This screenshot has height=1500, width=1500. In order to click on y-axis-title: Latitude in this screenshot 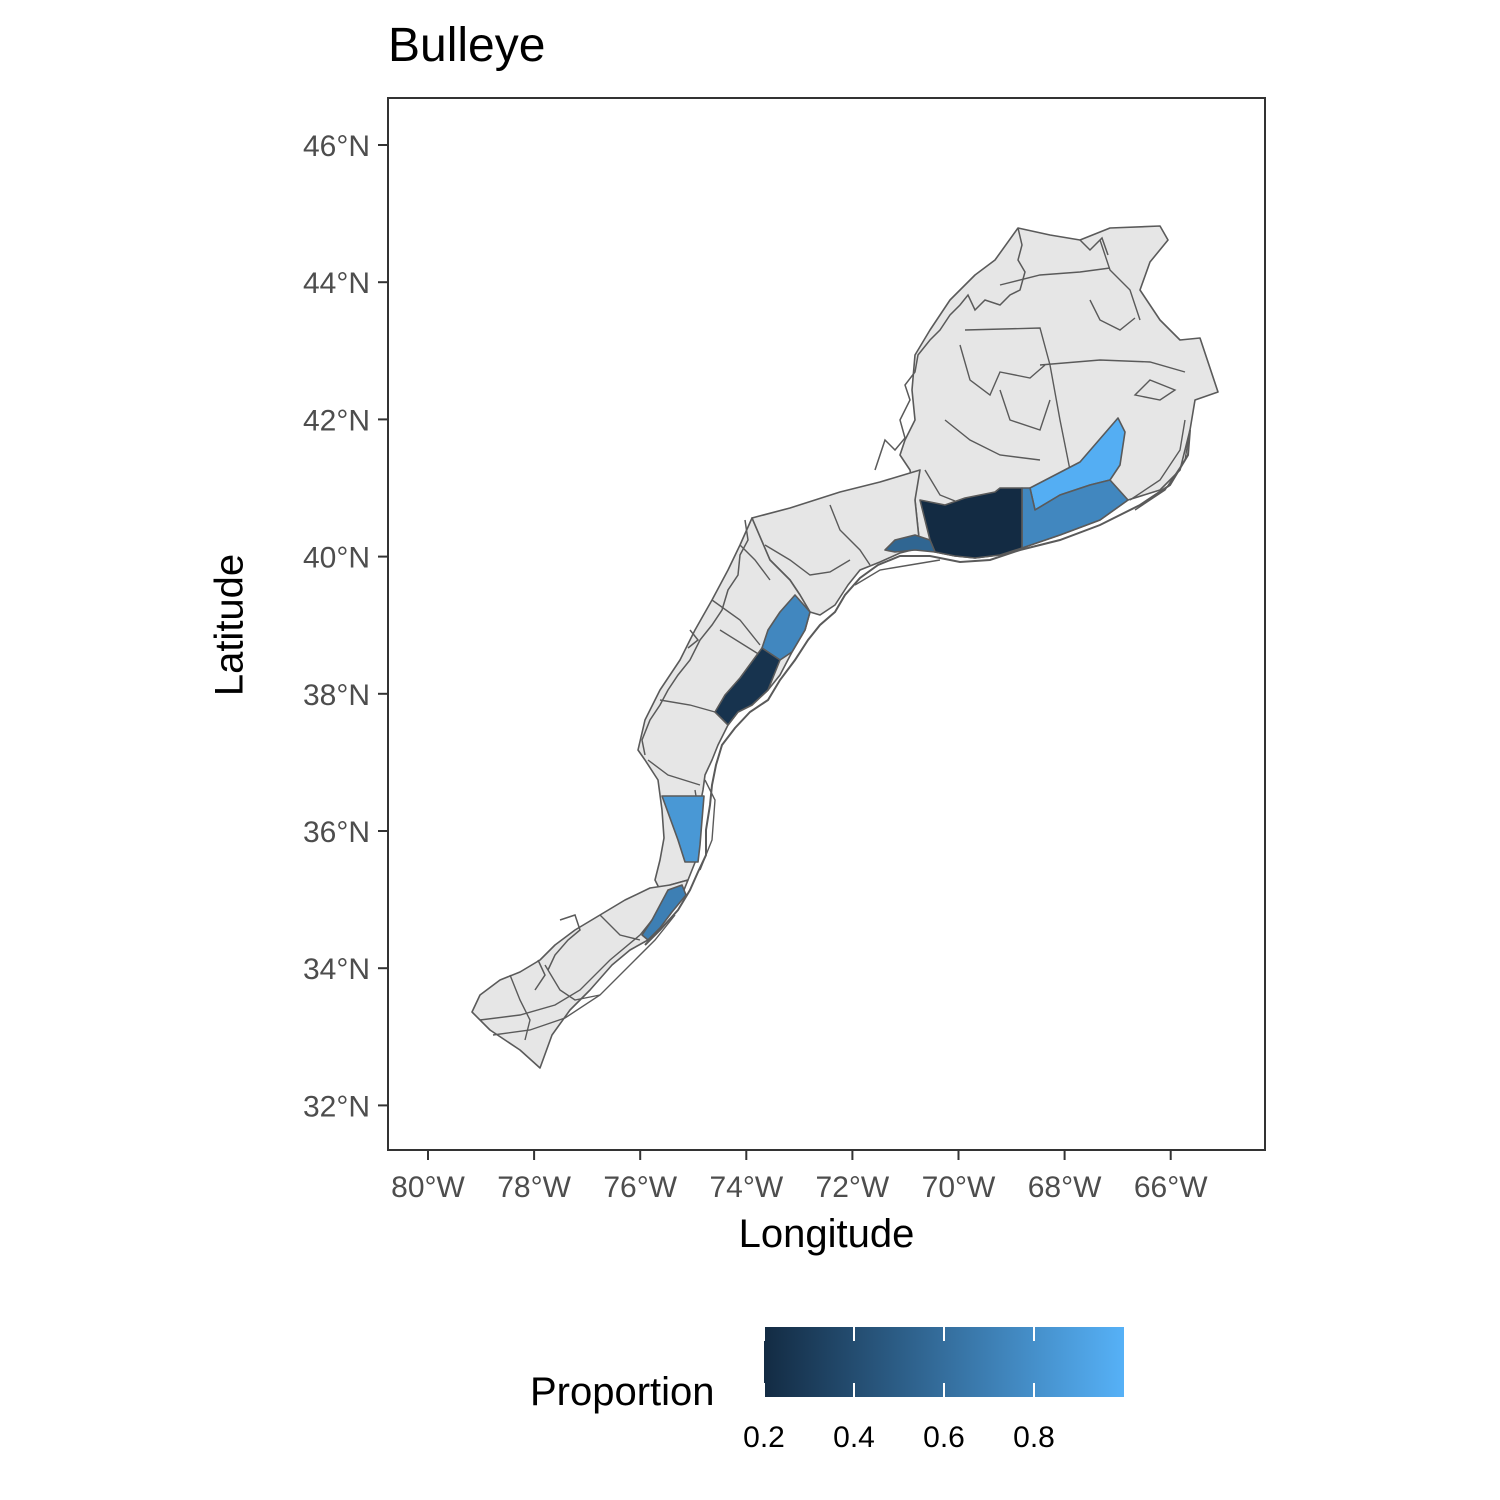, I will do `click(229, 625)`.